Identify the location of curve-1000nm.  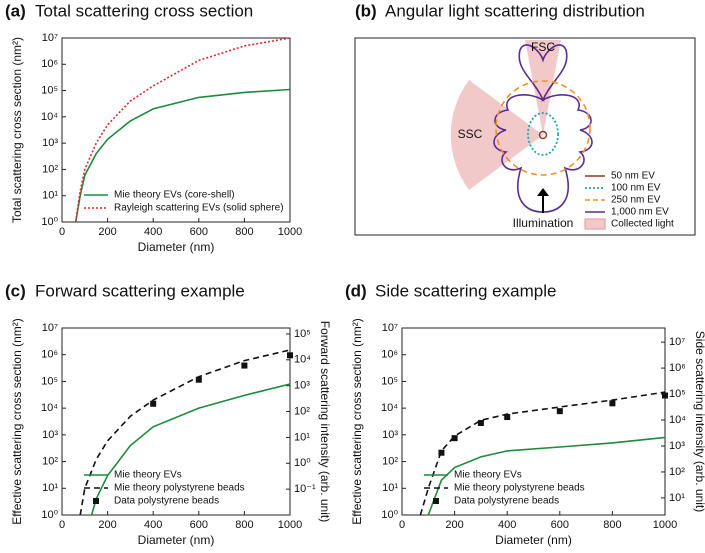
(543, 128).